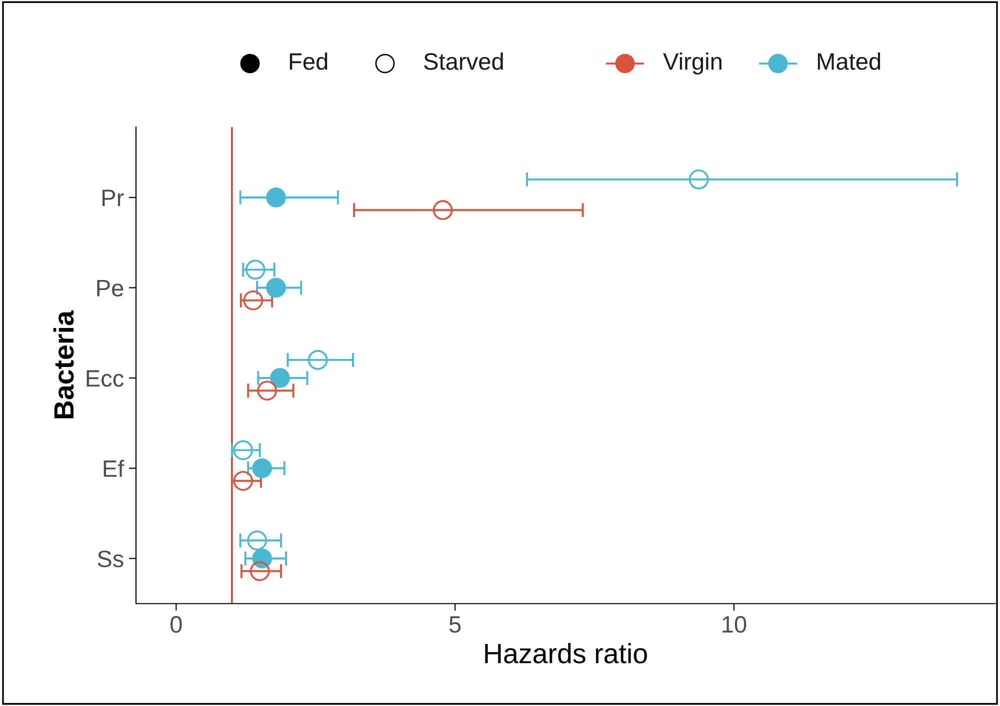 The height and width of the screenshot is (706, 1000). Describe the element at coordinates (566, 653) in the screenshot. I see `x-axis-title: Hazards ratio` at that location.